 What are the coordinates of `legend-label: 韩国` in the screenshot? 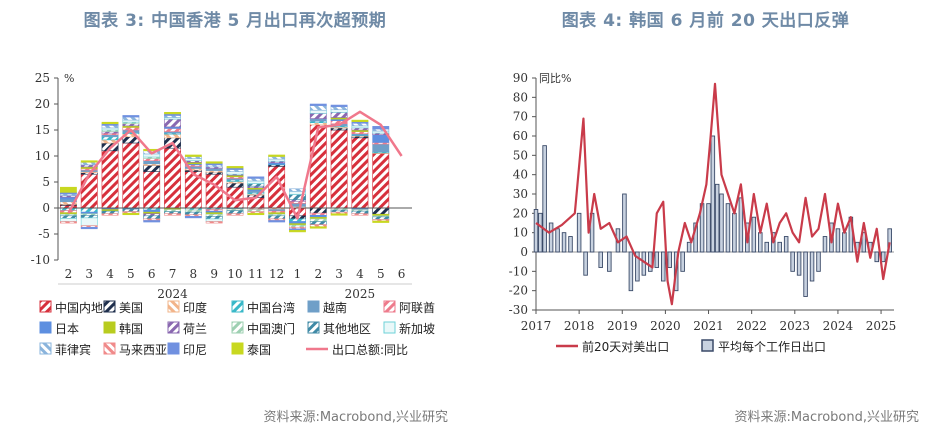 It's located at (131, 328).